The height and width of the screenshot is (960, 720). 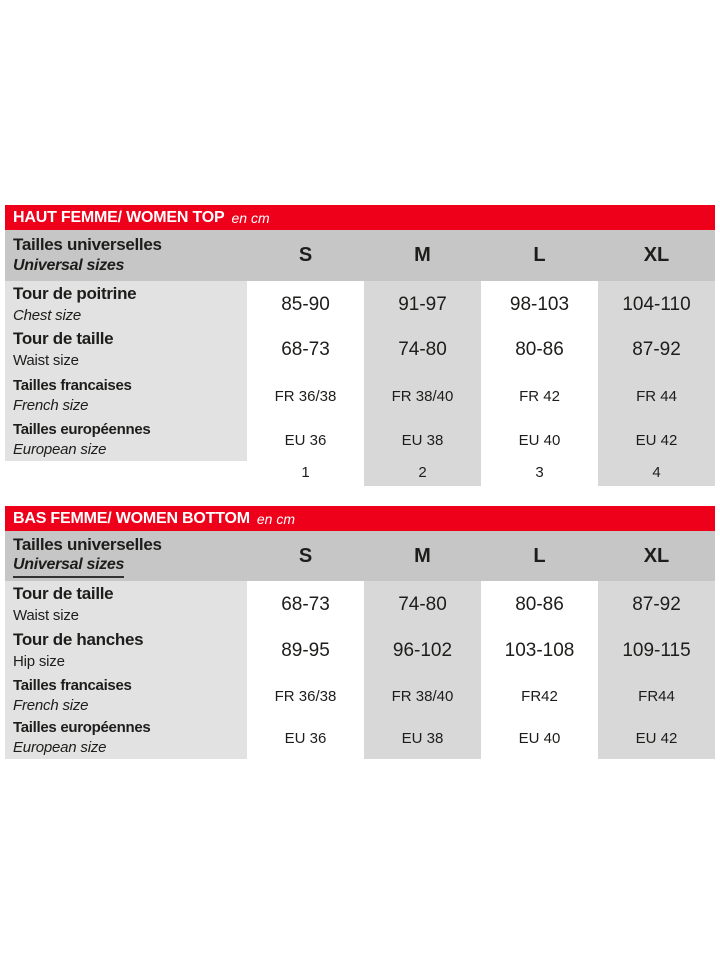 I want to click on value-cell: 3, so click(x=539, y=472).